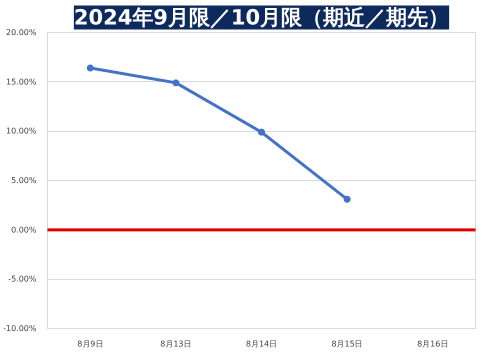 This screenshot has width=489, height=353. What do you see at coordinates (90, 344) in the screenshot?
I see `x-tick-label: 8月9日` at bounding box center [90, 344].